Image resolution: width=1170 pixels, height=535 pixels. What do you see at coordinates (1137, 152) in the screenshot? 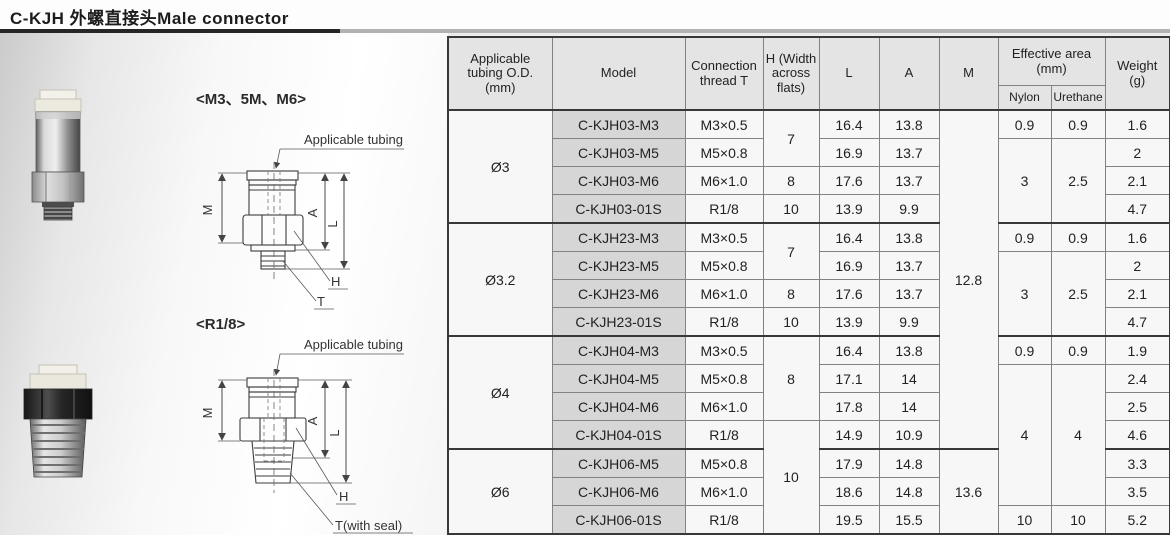
I see `spec-cell: 2` at bounding box center [1137, 152].